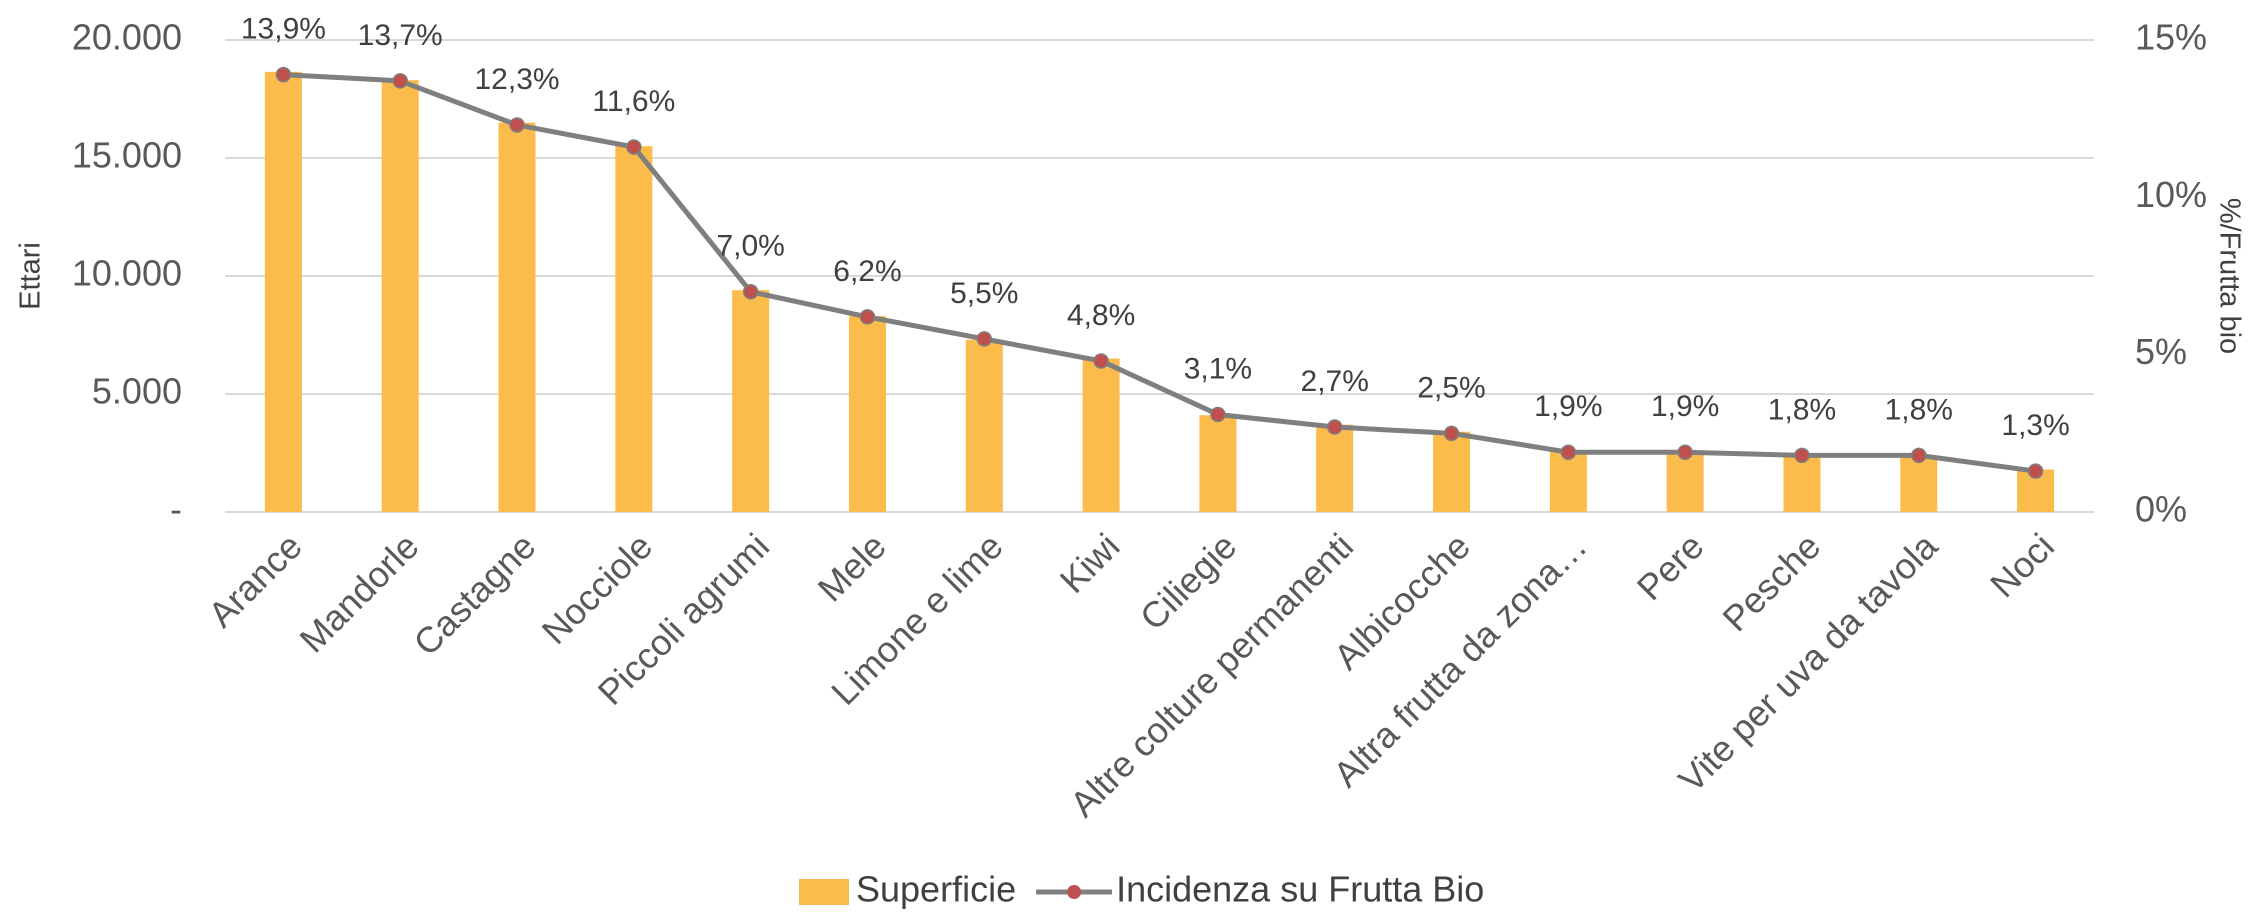 This screenshot has width=2249, height=914. Describe the element at coordinates (400, 35) in the screenshot. I see `data-label: 13,7%` at that location.